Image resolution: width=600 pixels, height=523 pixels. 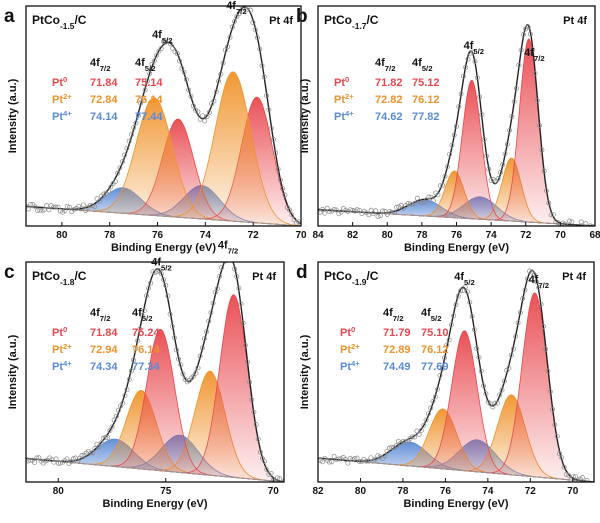 I want to click on sample-title-base: /C, so click(x=80, y=276).